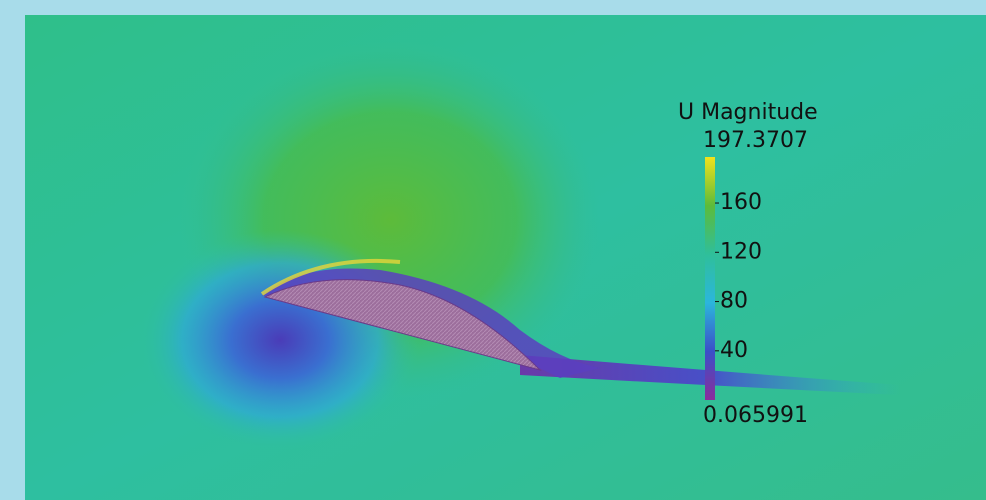 The image size is (986, 500). I want to click on colorbar-tick-label: 40, so click(734, 350).